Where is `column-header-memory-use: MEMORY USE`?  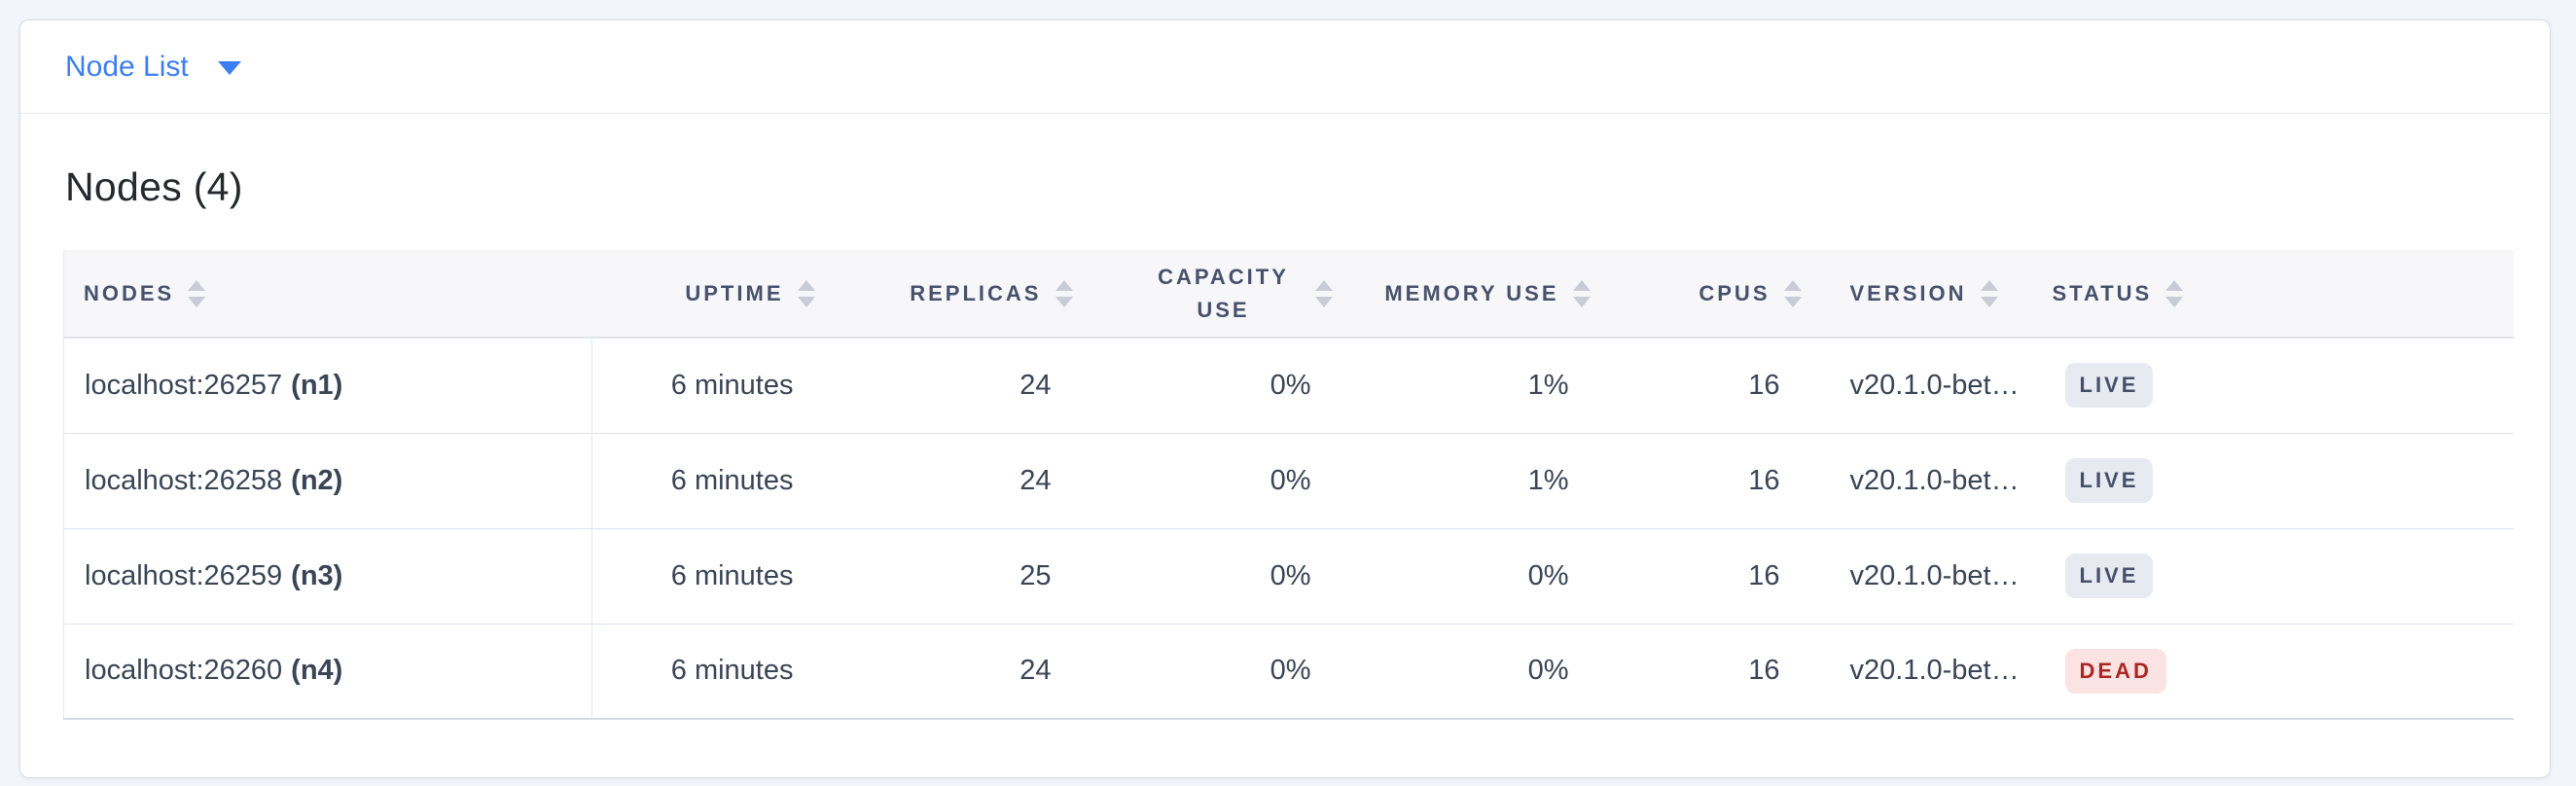
column-header-memory-use: MEMORY USE is located at coordinates (1490, 295).